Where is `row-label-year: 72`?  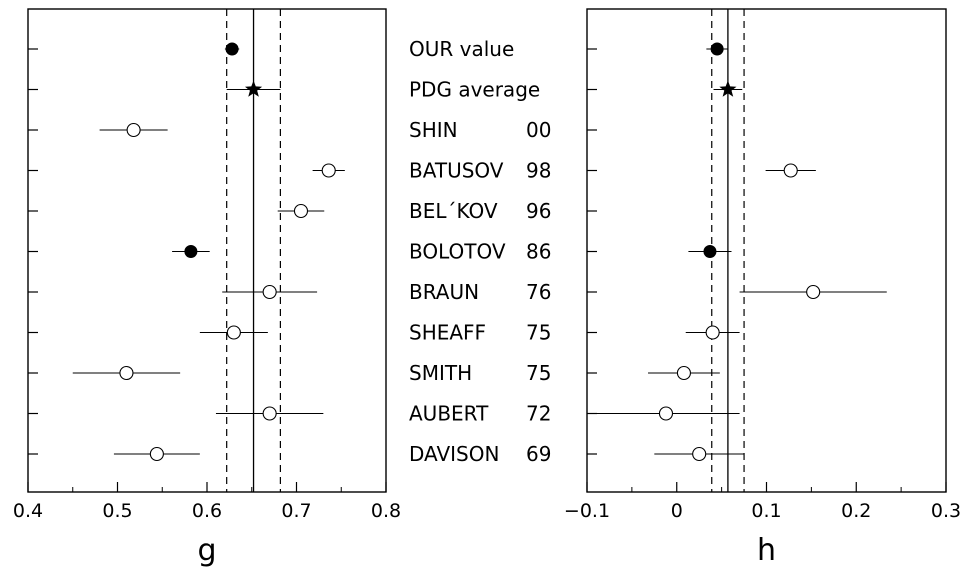 row-label-year: 72 is located at coordinates (538, 414).